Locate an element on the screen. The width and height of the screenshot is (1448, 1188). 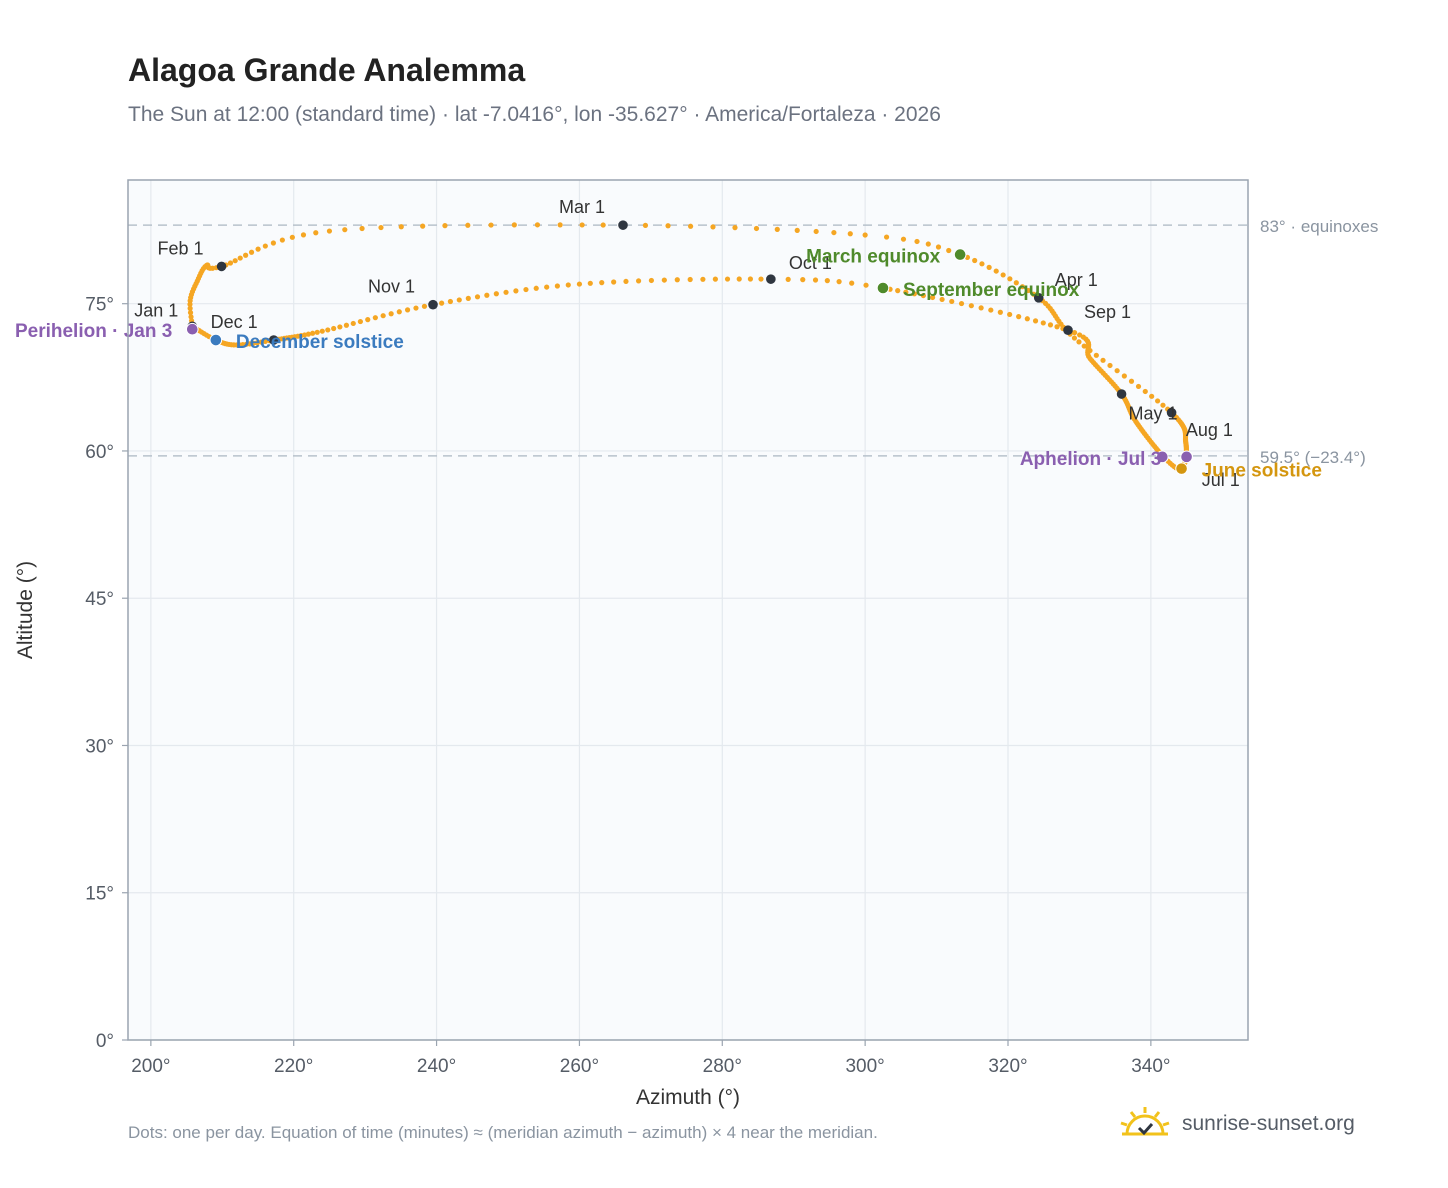
x-tick-label: 280° is located at coordinates (722, 1066).